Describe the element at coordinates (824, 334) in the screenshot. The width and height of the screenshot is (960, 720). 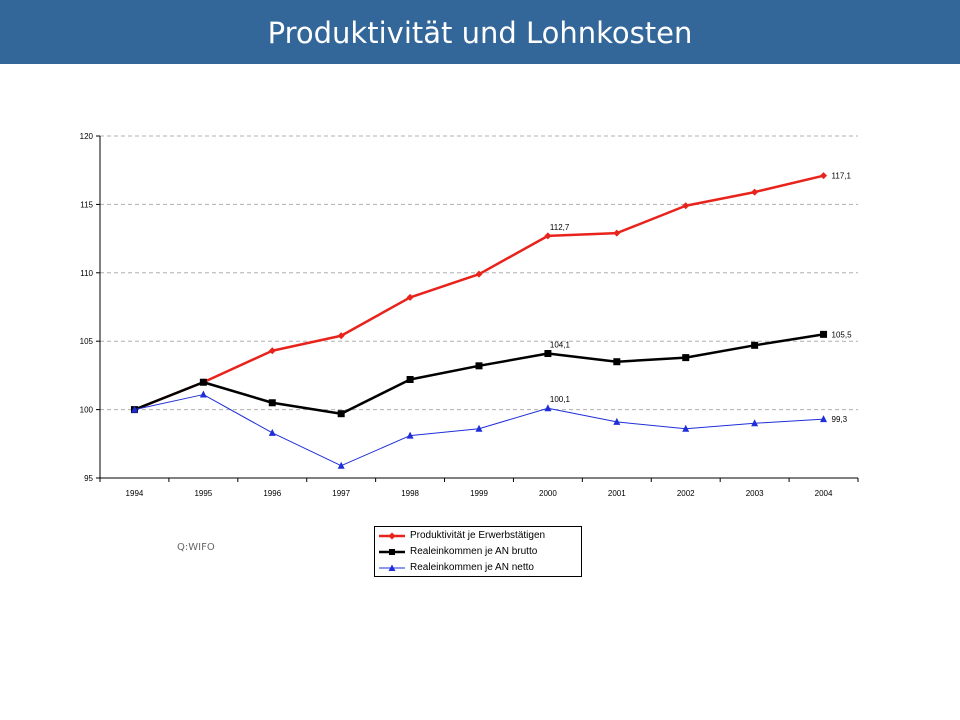
I see `series-2-point-2004` at that location.